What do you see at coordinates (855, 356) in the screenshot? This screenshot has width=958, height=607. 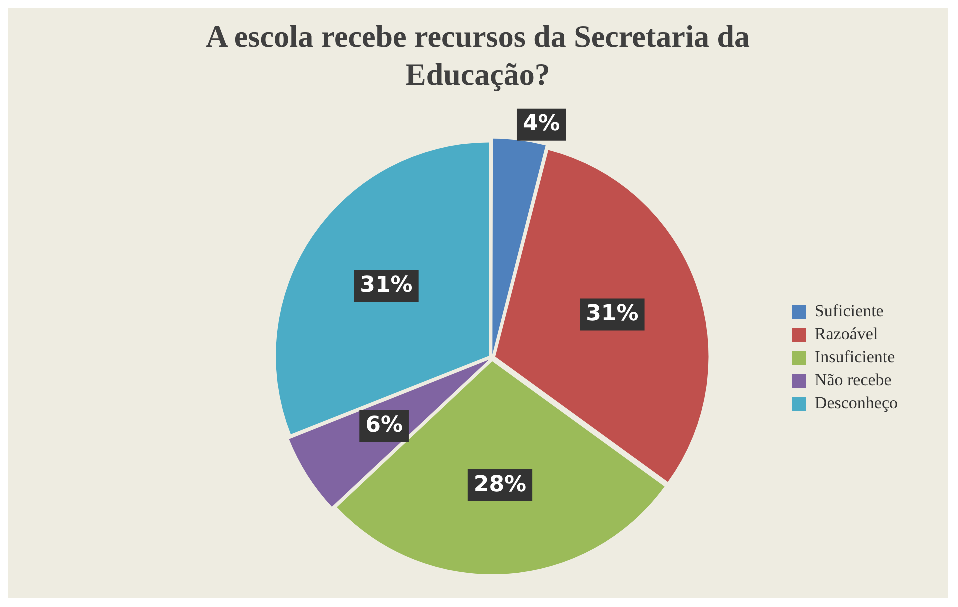 I see `legend-label: Insuficiente` at bounding box center [855, 356].